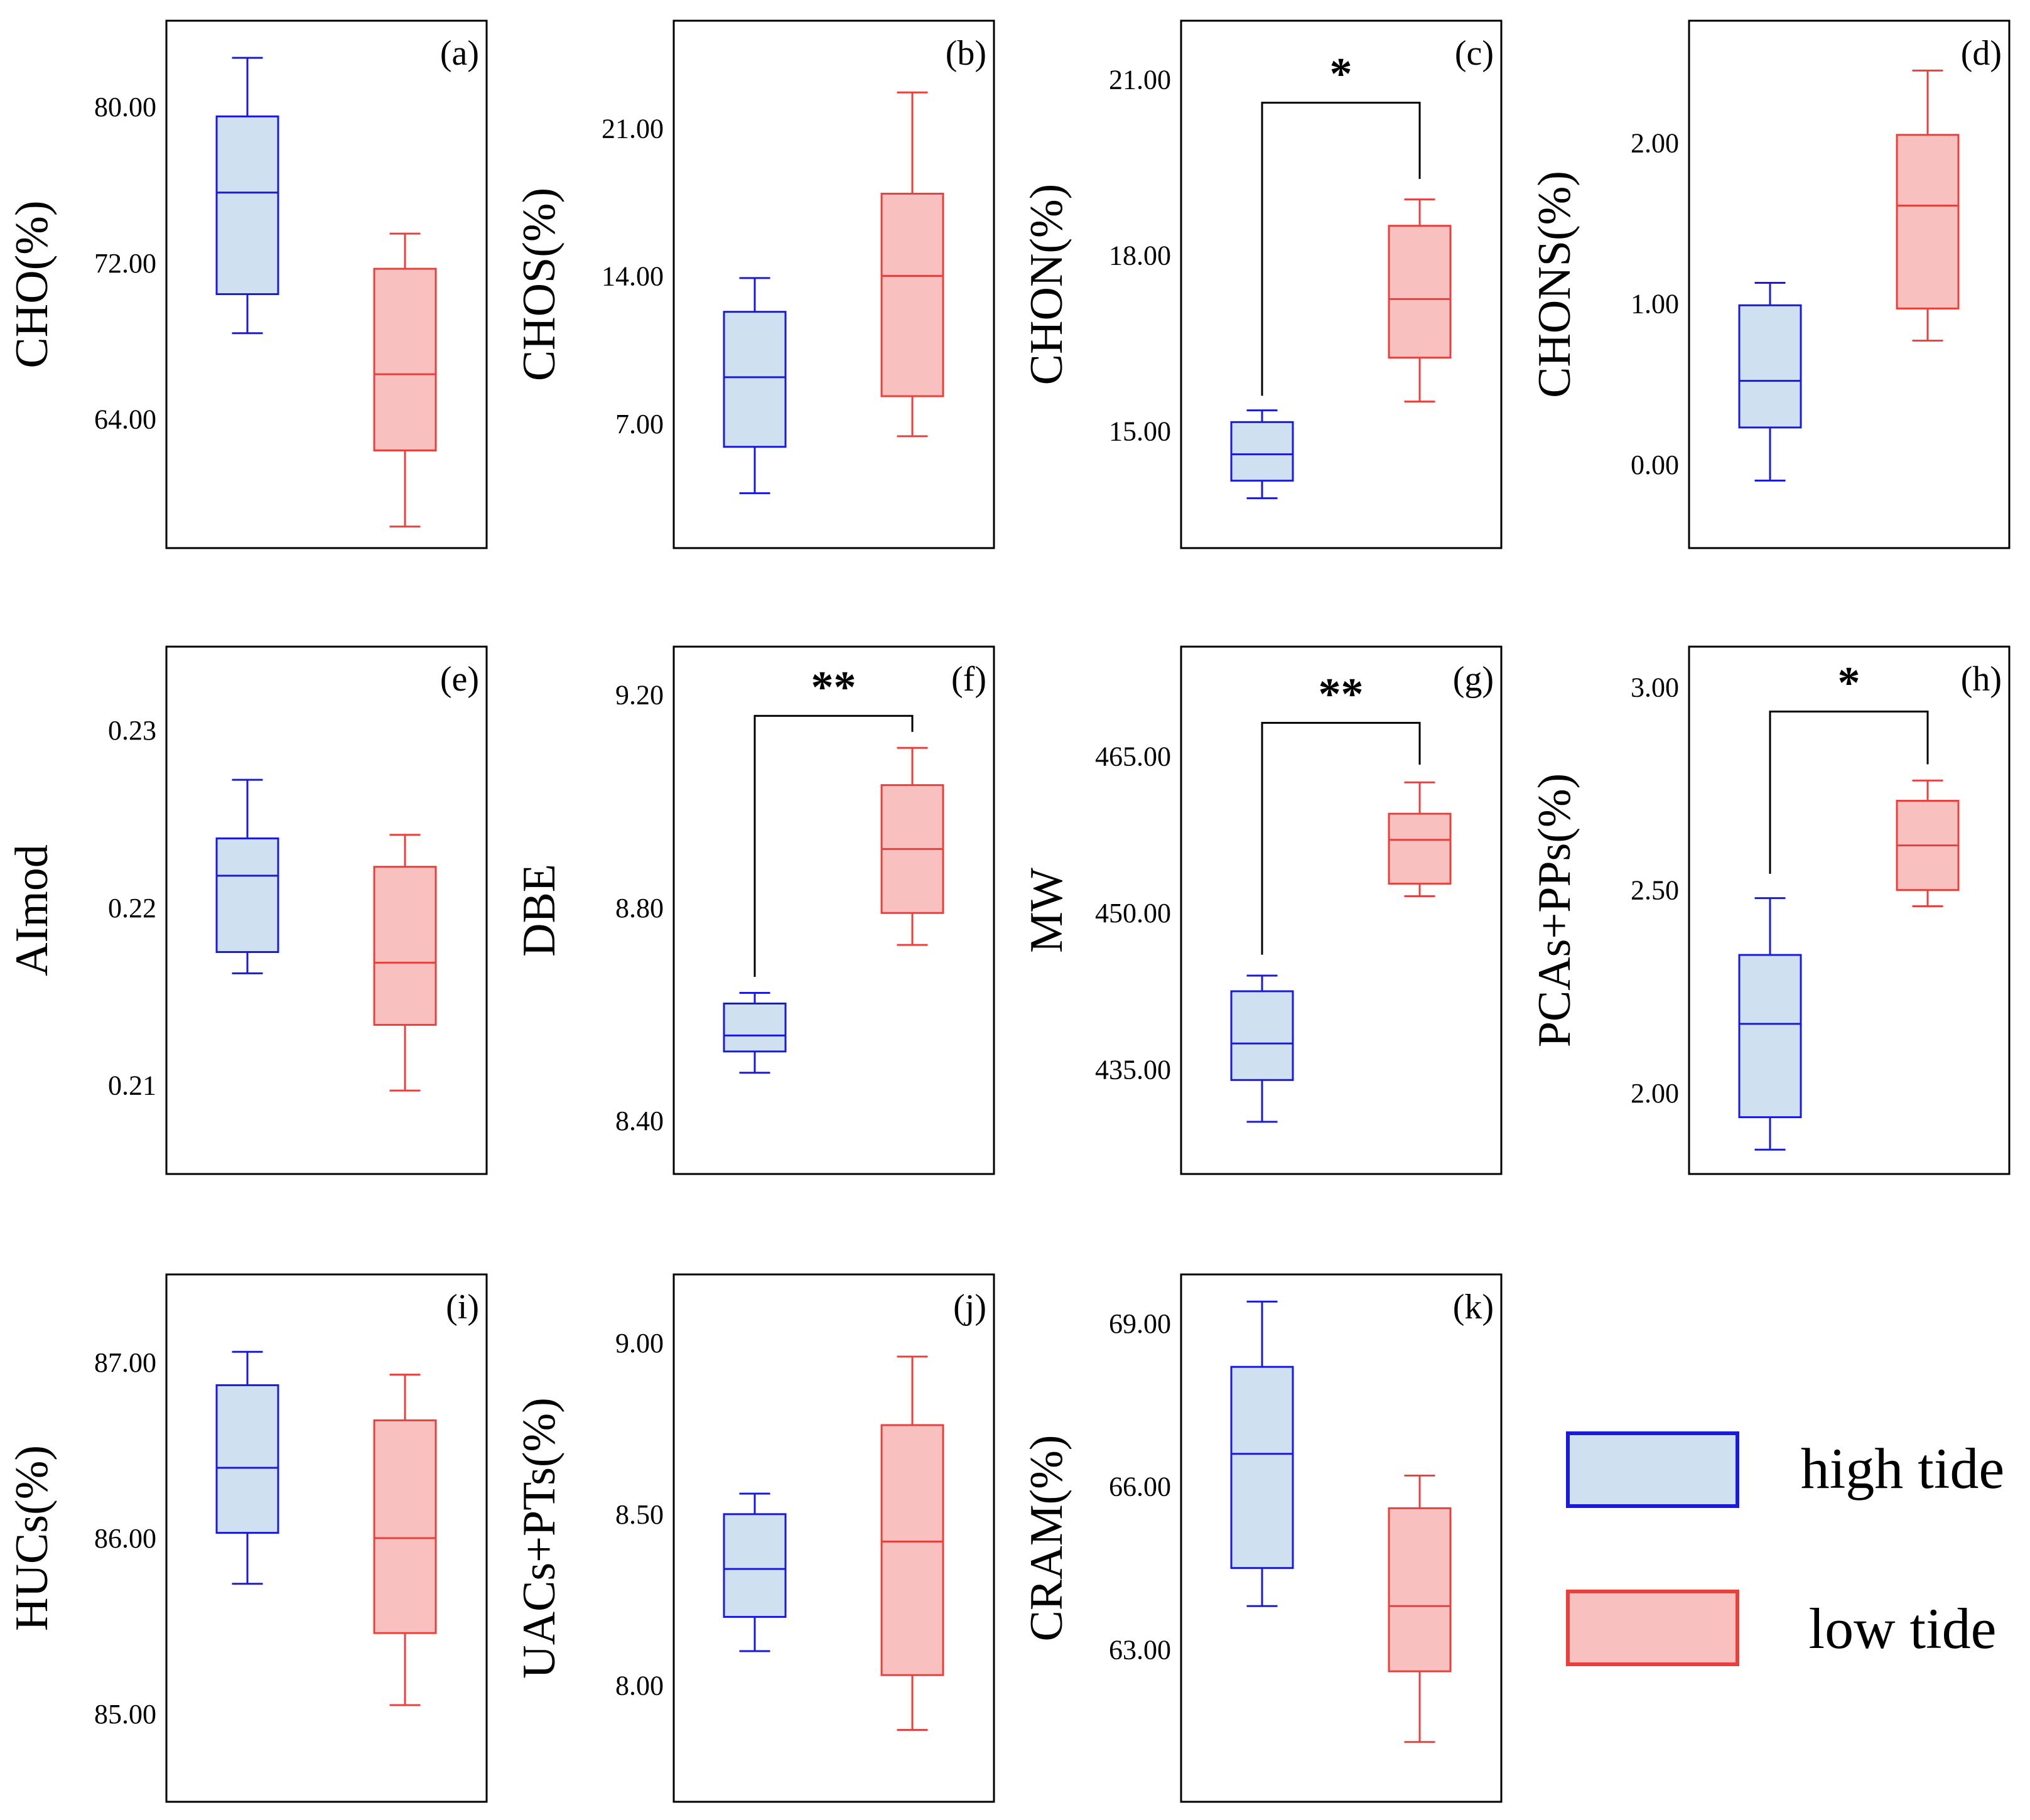 The height and width of the screenshot is (1820, 2030). What do you see at coordinates (132, 908) in the screenshot?
I see `y-tick-label: 0.22` at bounding box center [132, 908].